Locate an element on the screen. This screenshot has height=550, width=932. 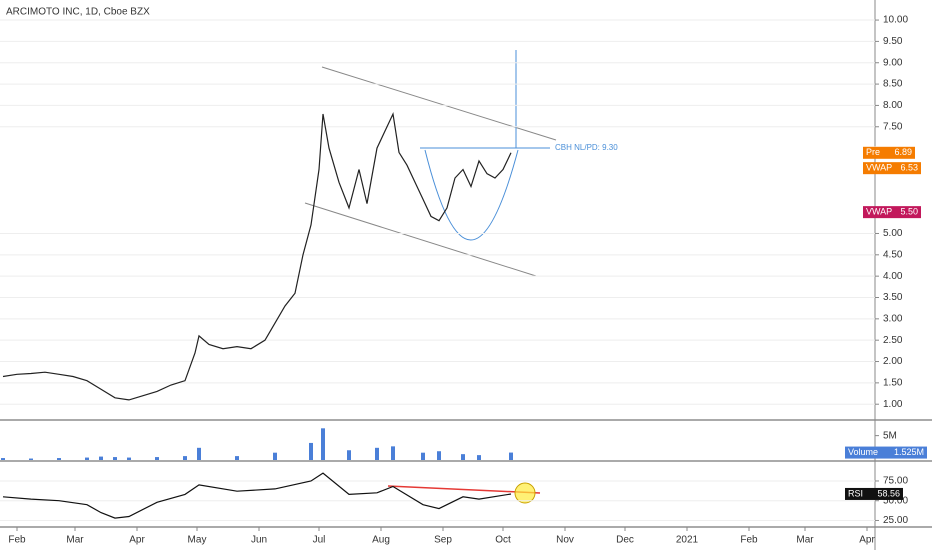
y-tick-label: 4.00 is located at coordinates (893, 276).